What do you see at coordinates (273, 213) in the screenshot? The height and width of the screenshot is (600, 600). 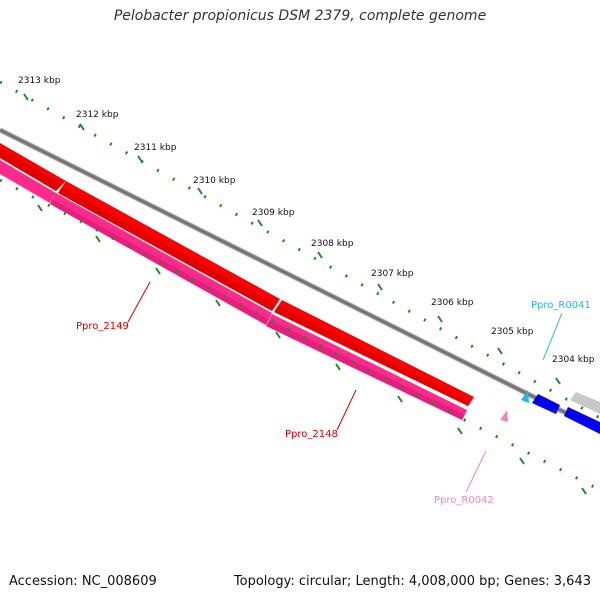 I see `ruler-label: 2309 kbp` at bounding box center [273, 213].